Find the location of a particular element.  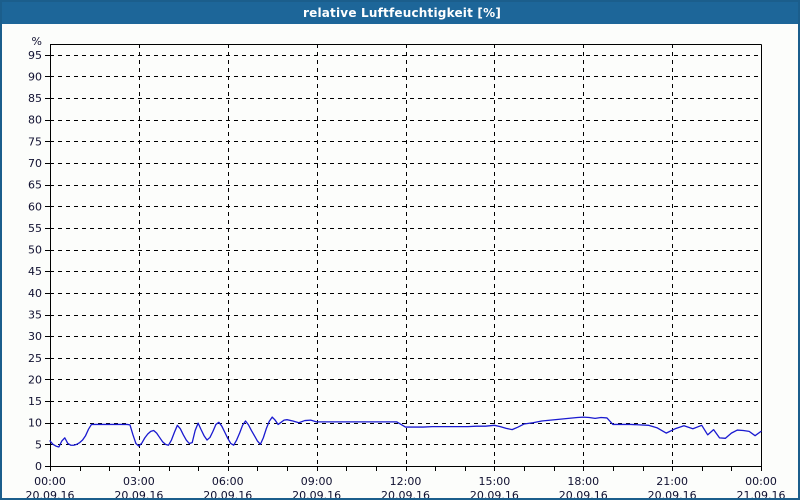

x-axis-date-label-0: 20.09.16 is located at coordinates (50, 493).